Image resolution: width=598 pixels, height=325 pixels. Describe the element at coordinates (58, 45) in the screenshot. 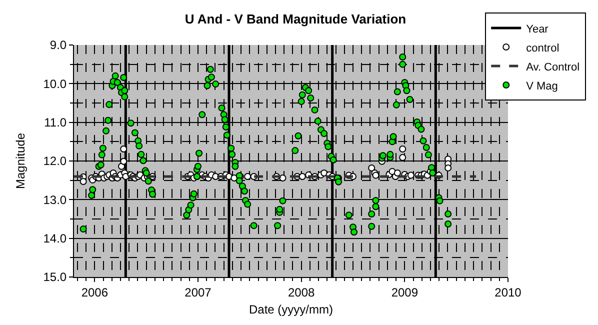

I see `y-tick-label: 9.0` at that location.